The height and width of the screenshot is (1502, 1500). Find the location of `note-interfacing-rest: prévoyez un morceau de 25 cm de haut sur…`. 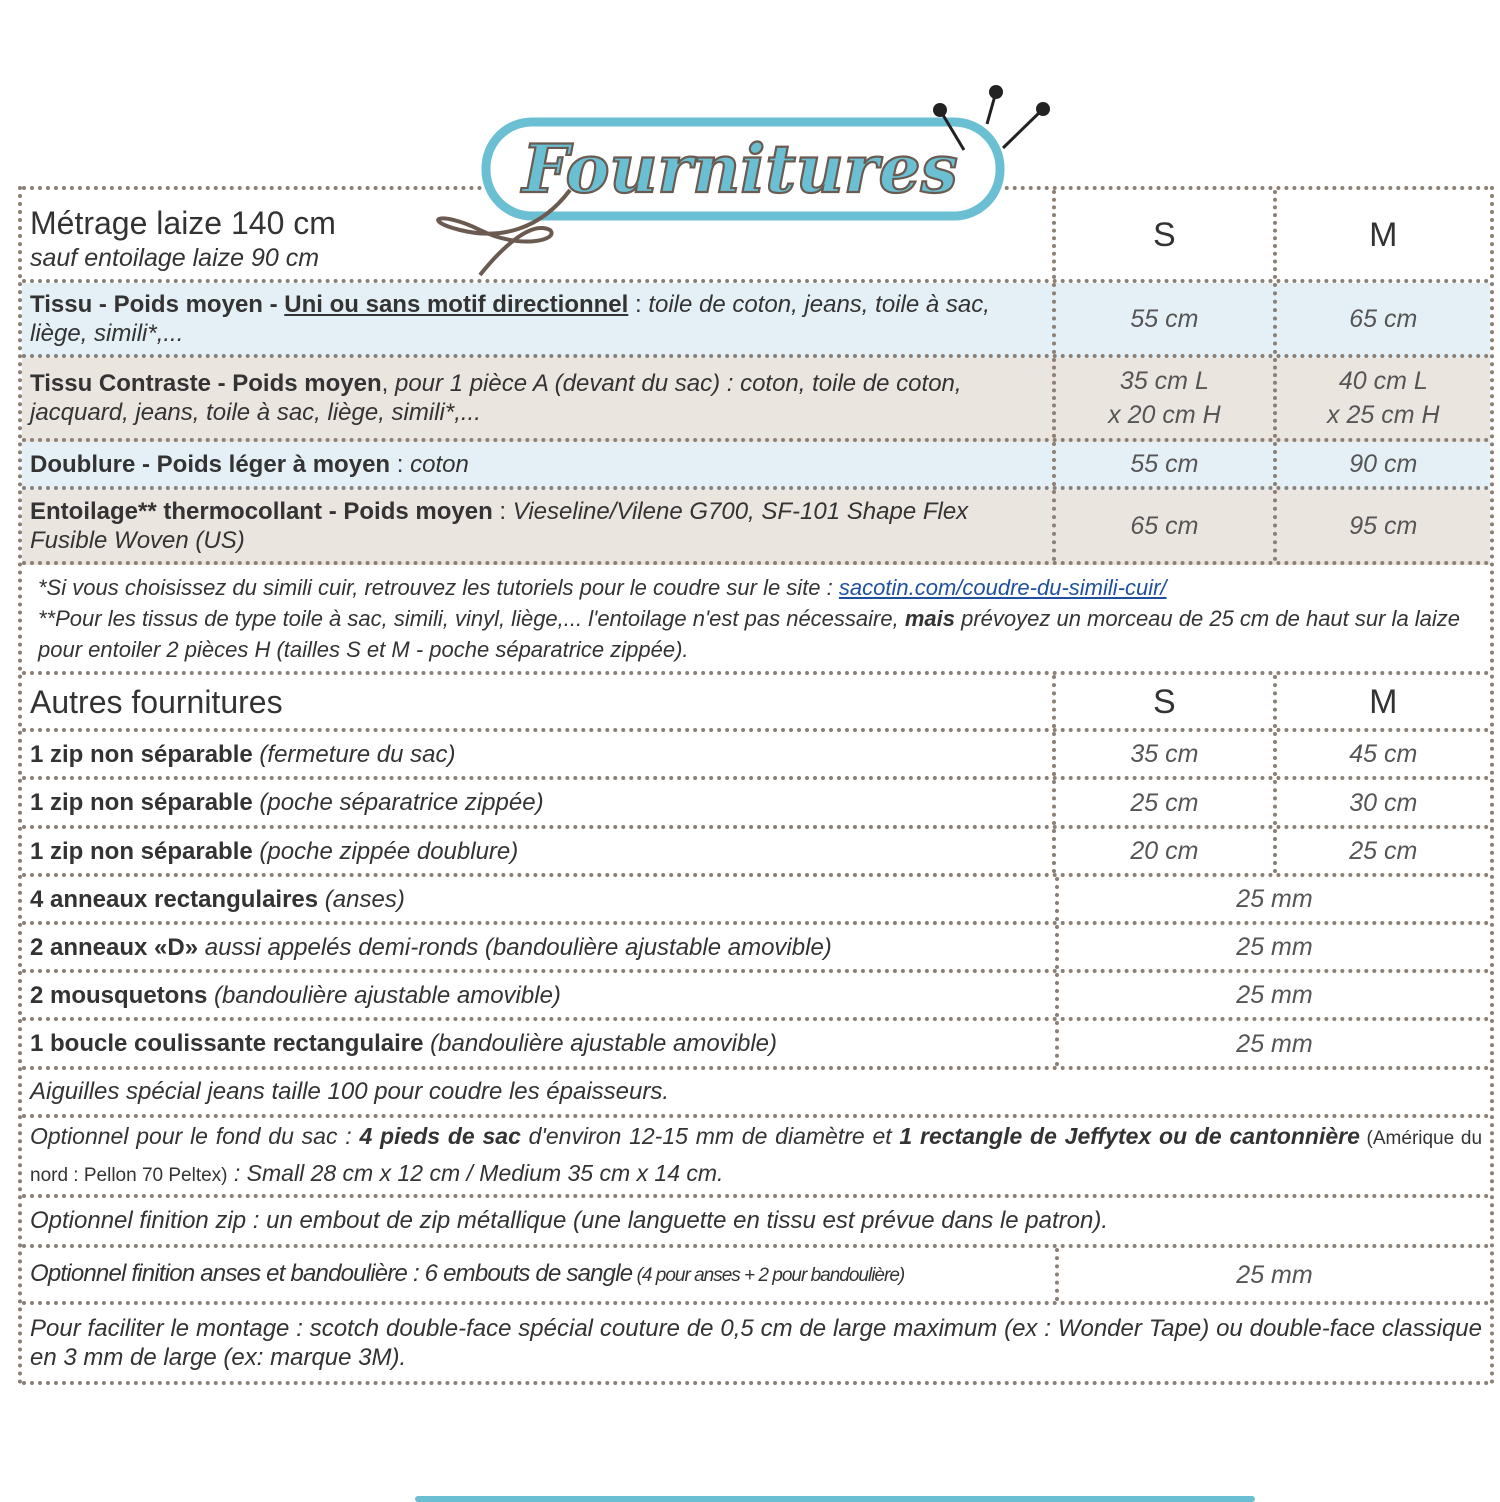

note-interfacing-rest: prévoyez un morceau de 25 cm de haut sur… is located at coordinates (749, 633).